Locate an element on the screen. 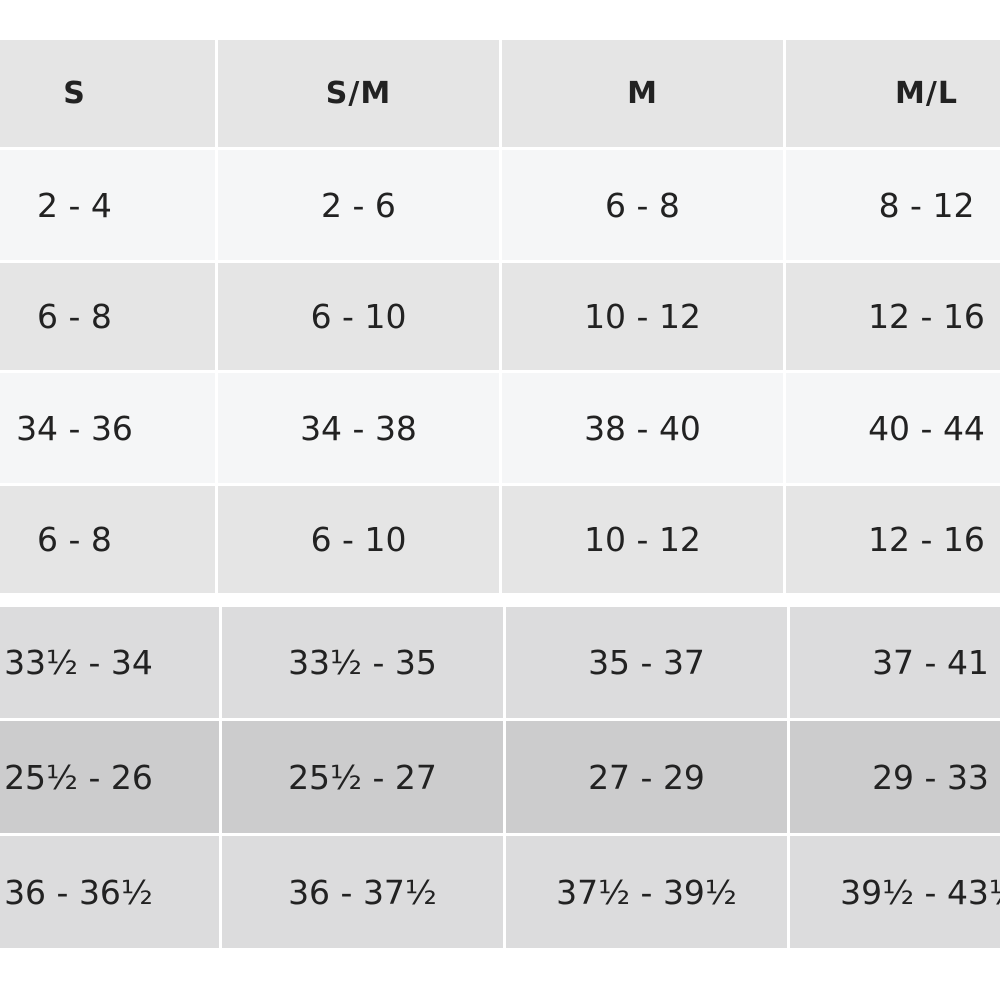 The width and height of the screenshot is (1000, 1000). table-cell: 36 - 37½ is located at coordinates (362, 892).